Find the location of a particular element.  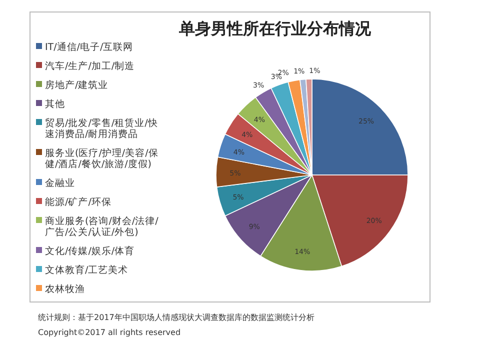

legend-label: 其他 is located at coordinates (55, 104).